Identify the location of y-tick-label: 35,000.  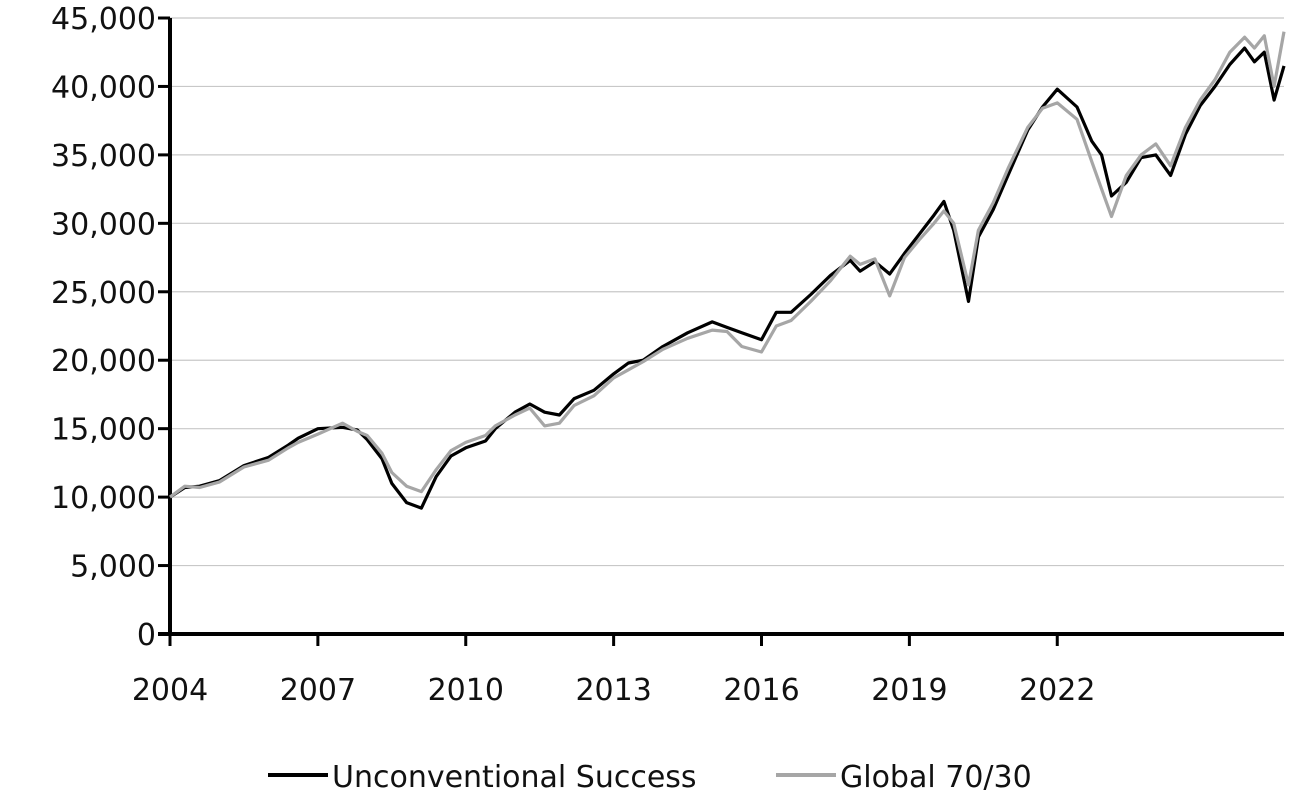
(103, 156).